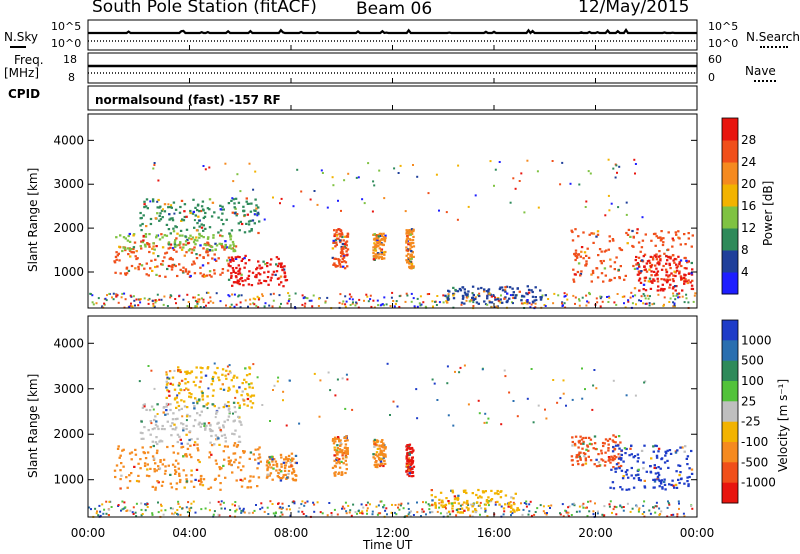 This screenshot has height=554, width=800. Describe the element at coordinates (392, 31) in the screenshot. I see `nsky-series-line` at that location.